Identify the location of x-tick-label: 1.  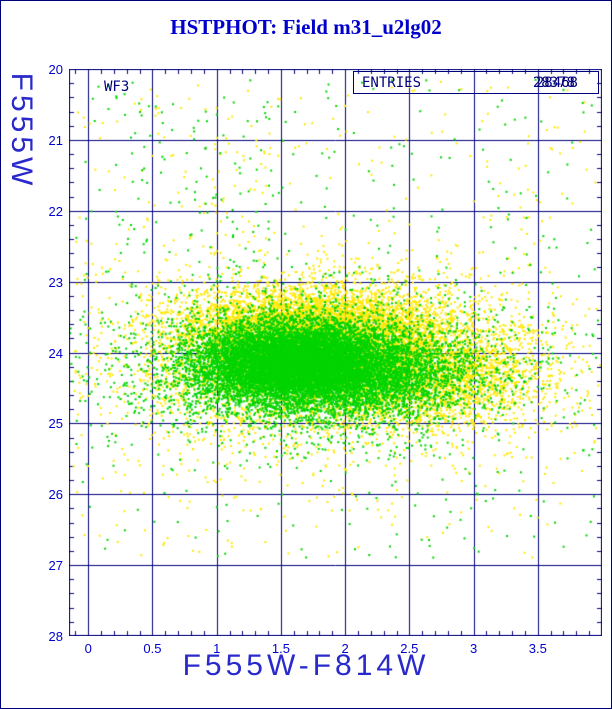
(217, 648).